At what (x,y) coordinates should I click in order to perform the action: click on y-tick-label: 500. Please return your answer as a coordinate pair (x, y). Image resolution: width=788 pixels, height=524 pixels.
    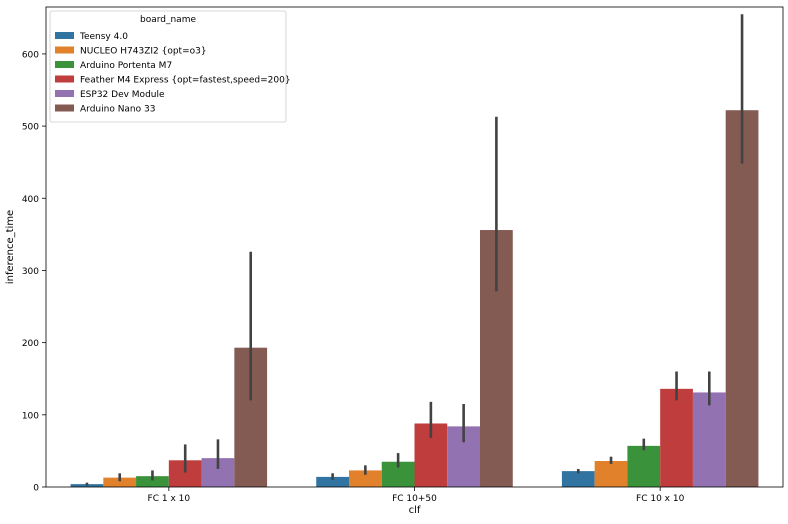
    Looking at the image, I should click on (30, 128).